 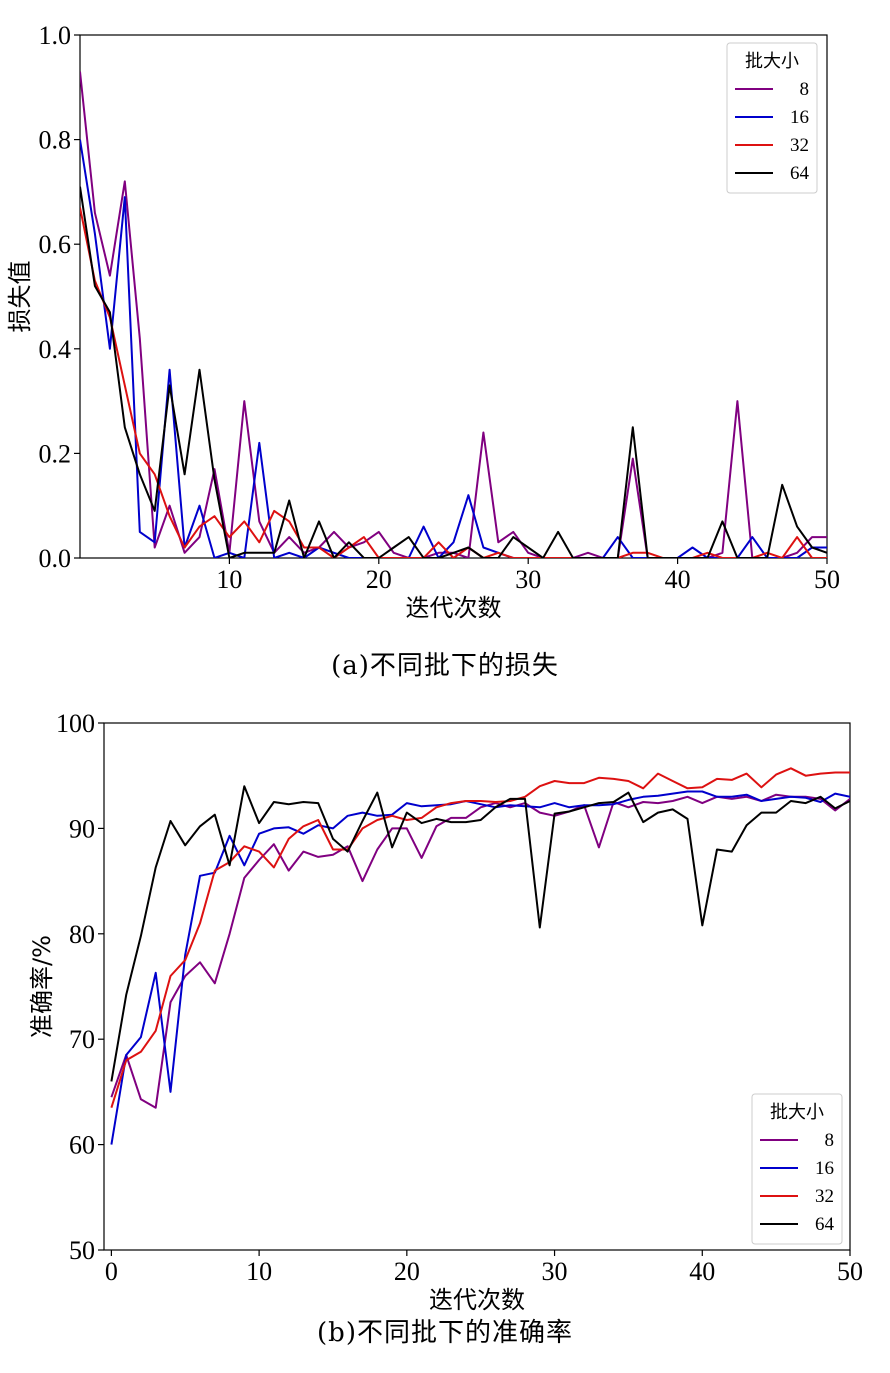 What do you see at coordinates (55, 244) in the screenshot?
I see `y-tick-label: 0.6` at bounding box center [55, 244].